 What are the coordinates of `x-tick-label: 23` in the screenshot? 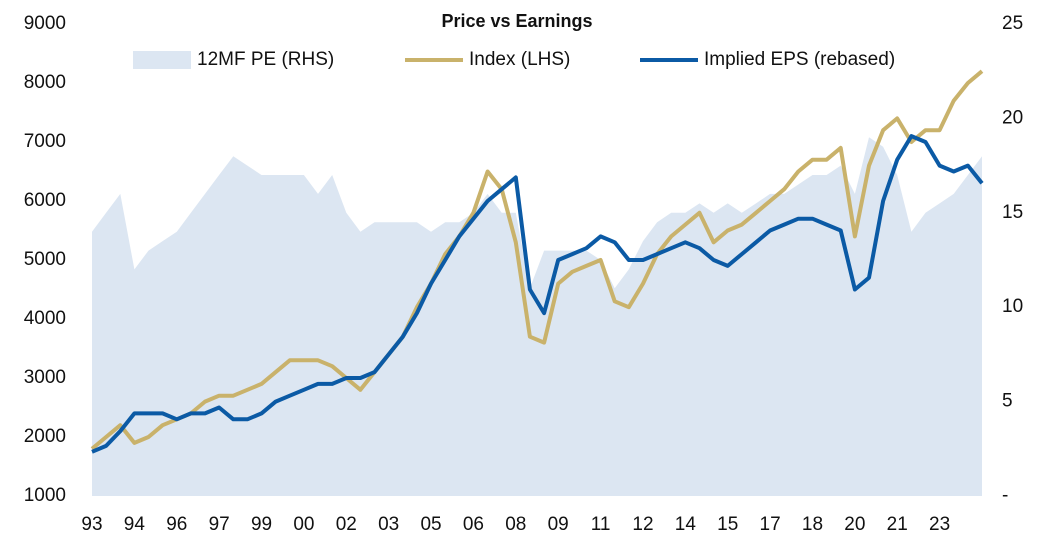 It's located at (939, 524).